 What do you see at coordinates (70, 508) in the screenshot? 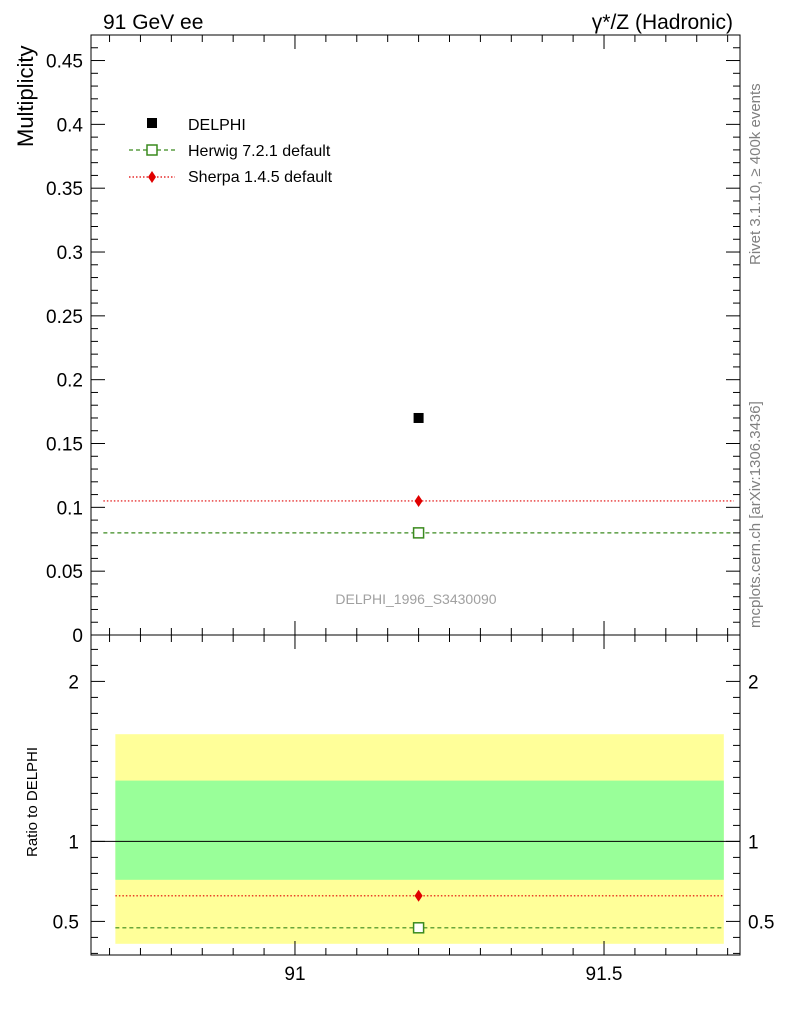
I see `main-y-tick-label: 0.1` at bounding box center [70, 508].